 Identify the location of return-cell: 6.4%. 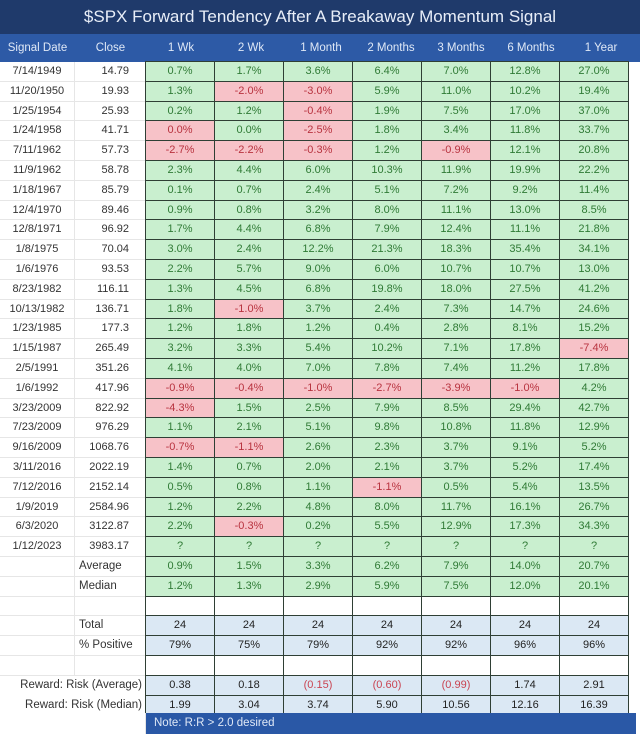
(387, 71).